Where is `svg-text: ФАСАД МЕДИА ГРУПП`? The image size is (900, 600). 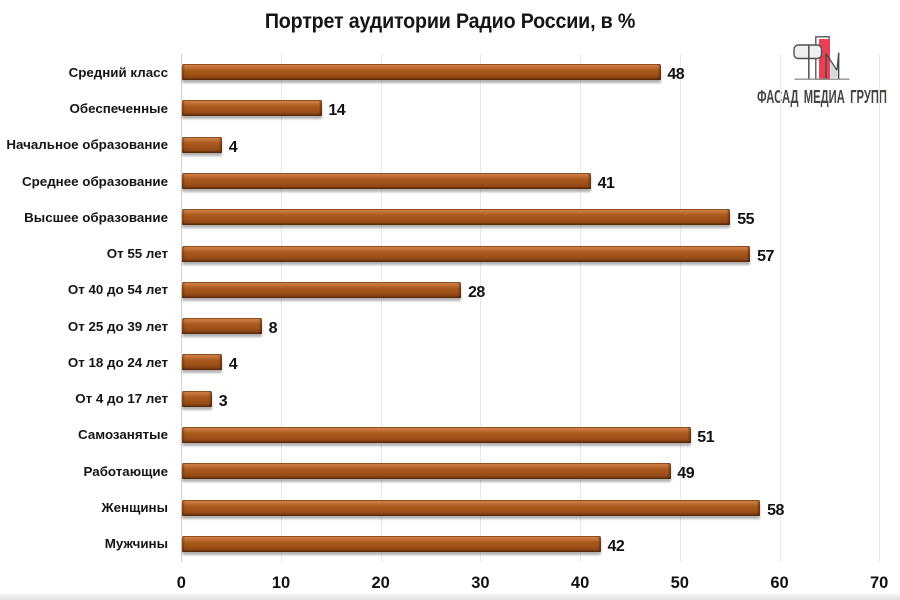
svg-text: ФАСАД МЕДИА ГРУПП is located at coordinates (822, 97).